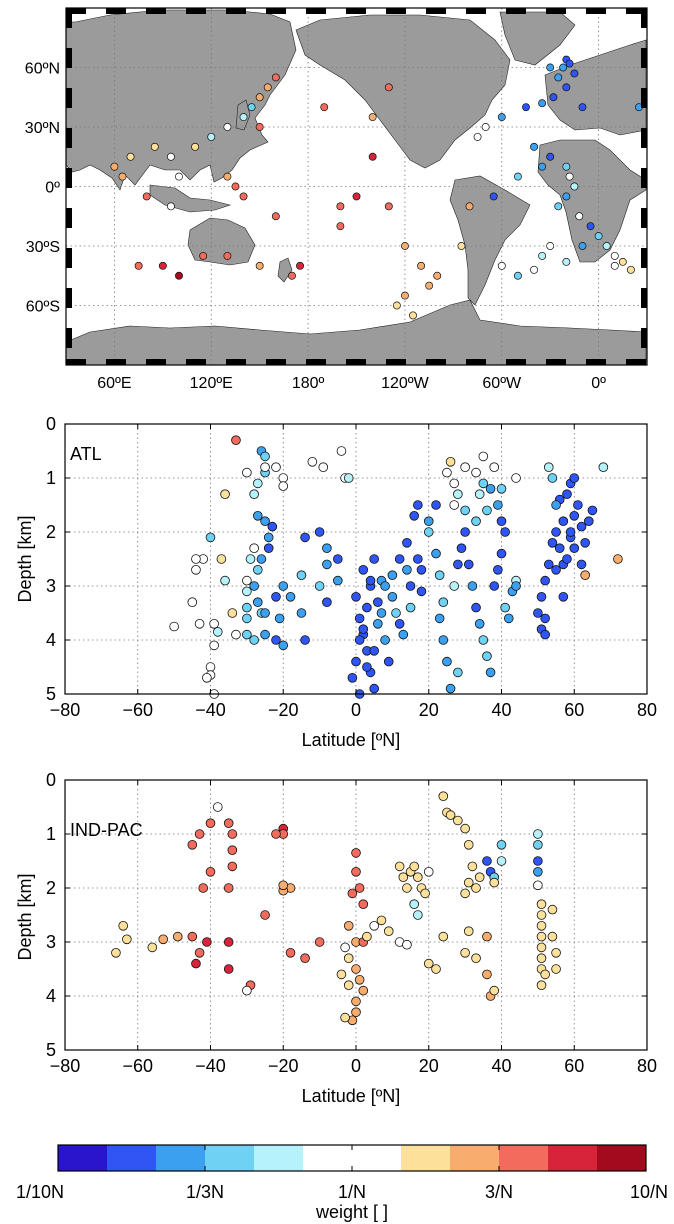  I want to click on atl-y-tick-label: 1, so click(51, 478).